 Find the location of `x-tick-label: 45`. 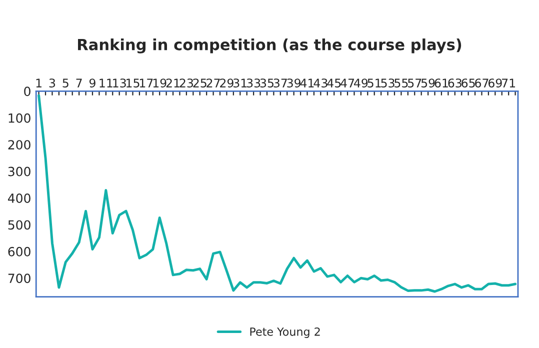

x-tick-label: 45 is located at coordinates (334, 83).